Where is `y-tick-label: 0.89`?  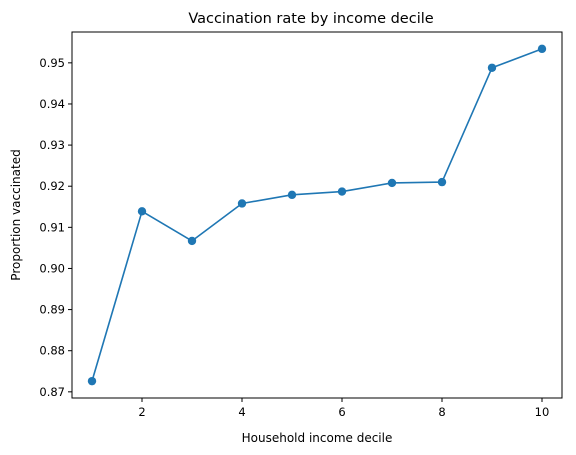
y-tick-label: 0.89 is located at coordinates (52, 310).